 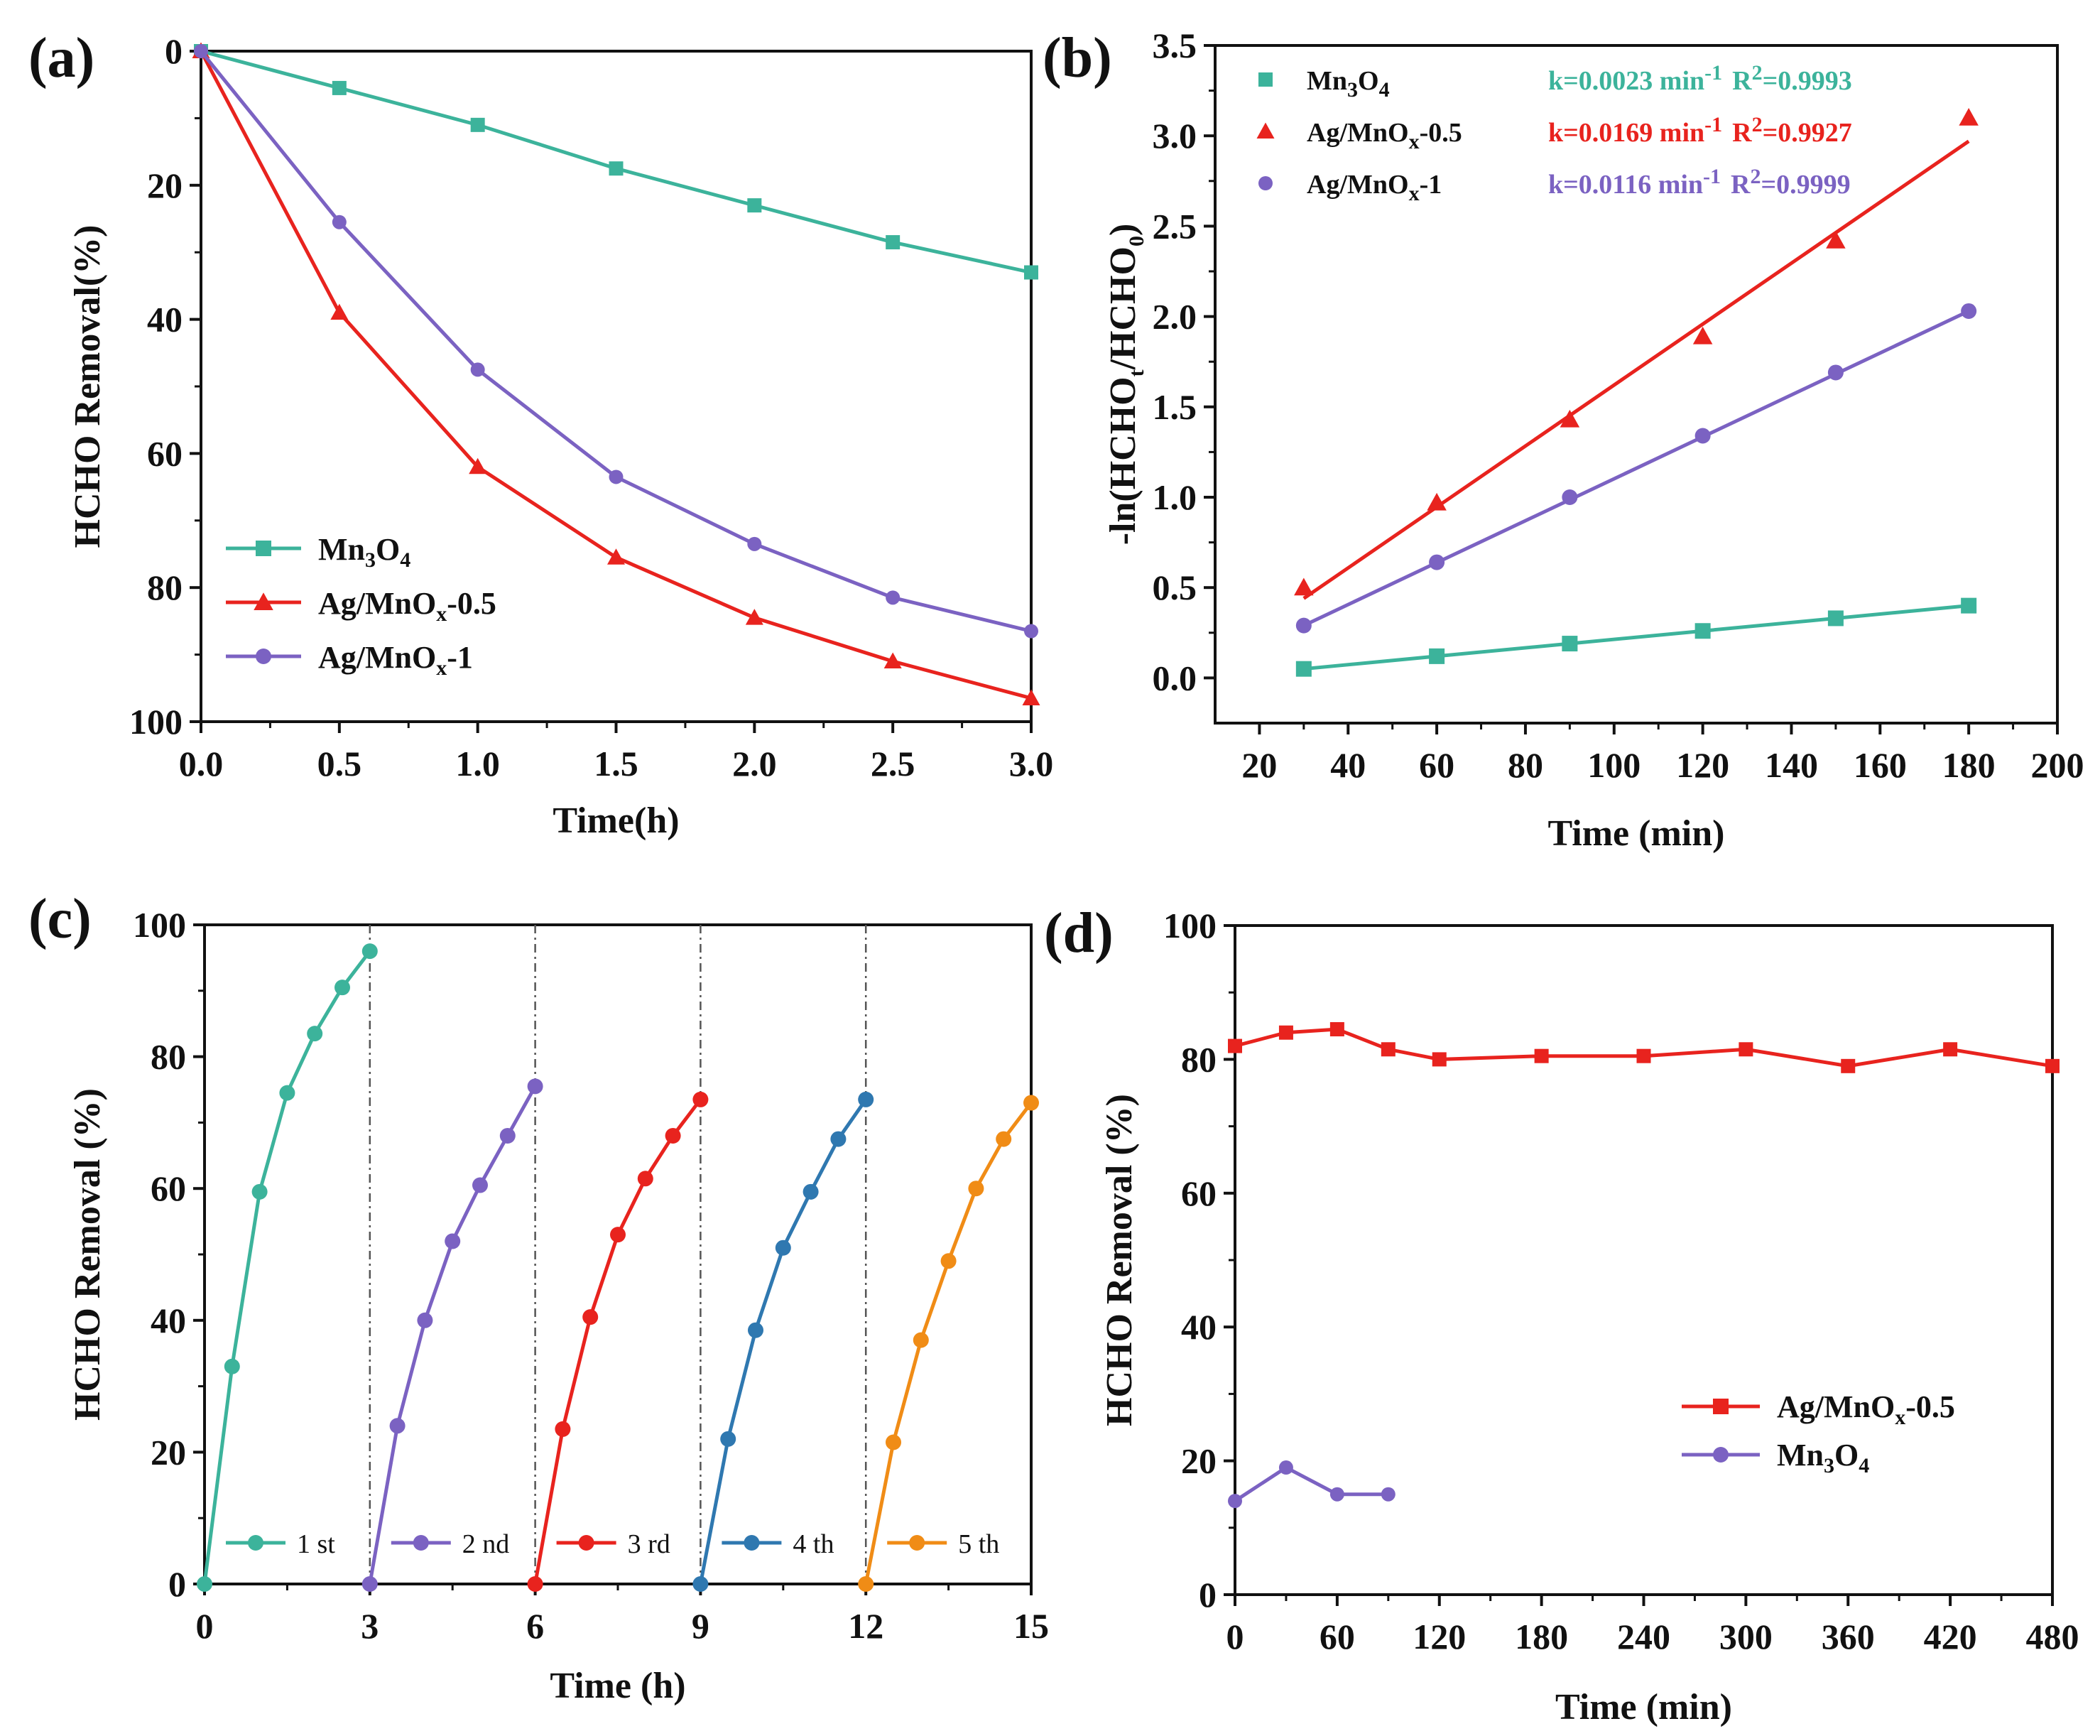 What do you see at coordinates (1712, 176) in the screenshot?
I see `fit-k-exponent: -1` at bounding box center [1712, 176].